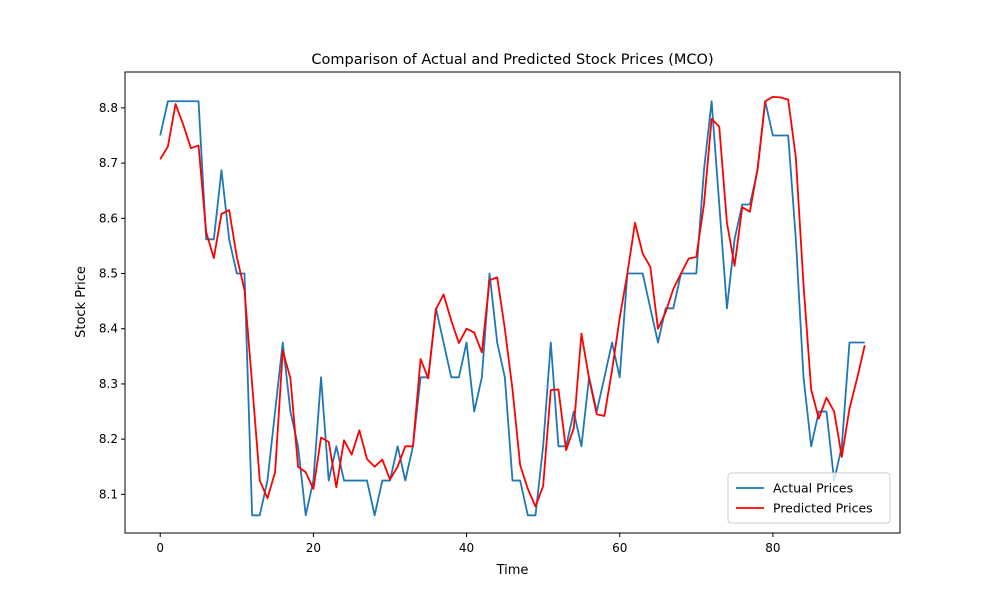 The height and width of the screenshot is (600, 1000). What do you see at coordinates (81, 302) in the screenshot?
I see `y-axis-label: Stock Price` at bounding box center [81, 302].